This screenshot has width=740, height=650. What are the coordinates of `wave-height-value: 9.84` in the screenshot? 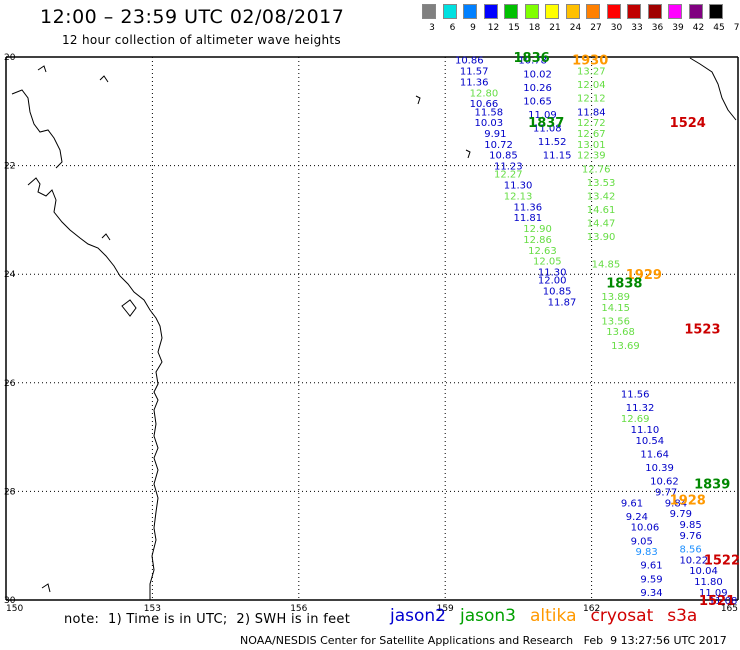 It's located at (676, 503).